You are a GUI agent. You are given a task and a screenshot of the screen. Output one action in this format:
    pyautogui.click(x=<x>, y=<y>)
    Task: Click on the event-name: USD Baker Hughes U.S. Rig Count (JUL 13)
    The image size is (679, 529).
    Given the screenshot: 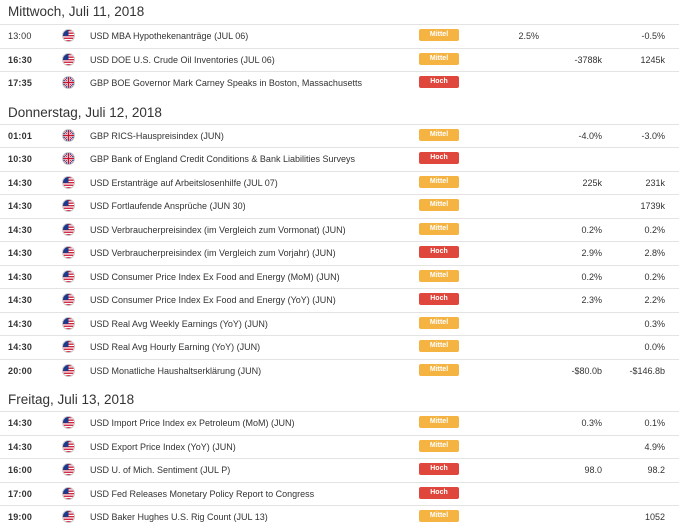 What is the action you would take?
    pyautogui.click(x=179, y=517)
    